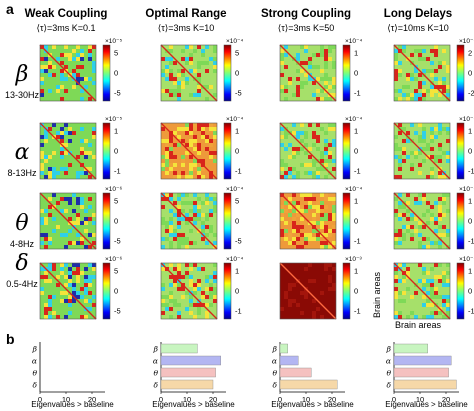  I want to click on row-symbol: δ, so click(21, 263).